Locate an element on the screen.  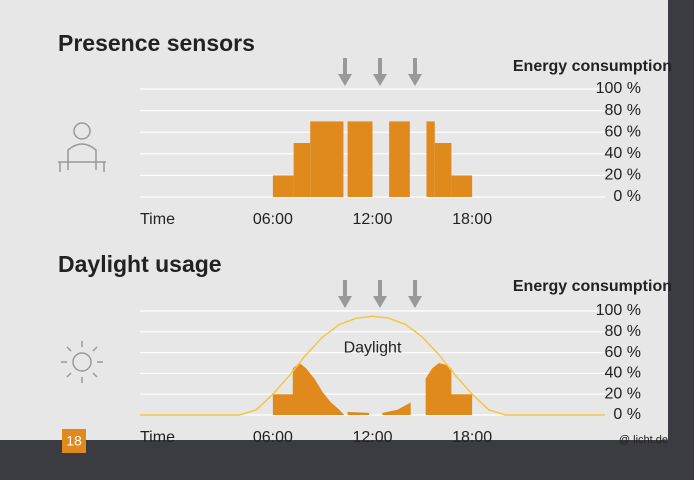
page-badge is located at coordinates (74, 441).